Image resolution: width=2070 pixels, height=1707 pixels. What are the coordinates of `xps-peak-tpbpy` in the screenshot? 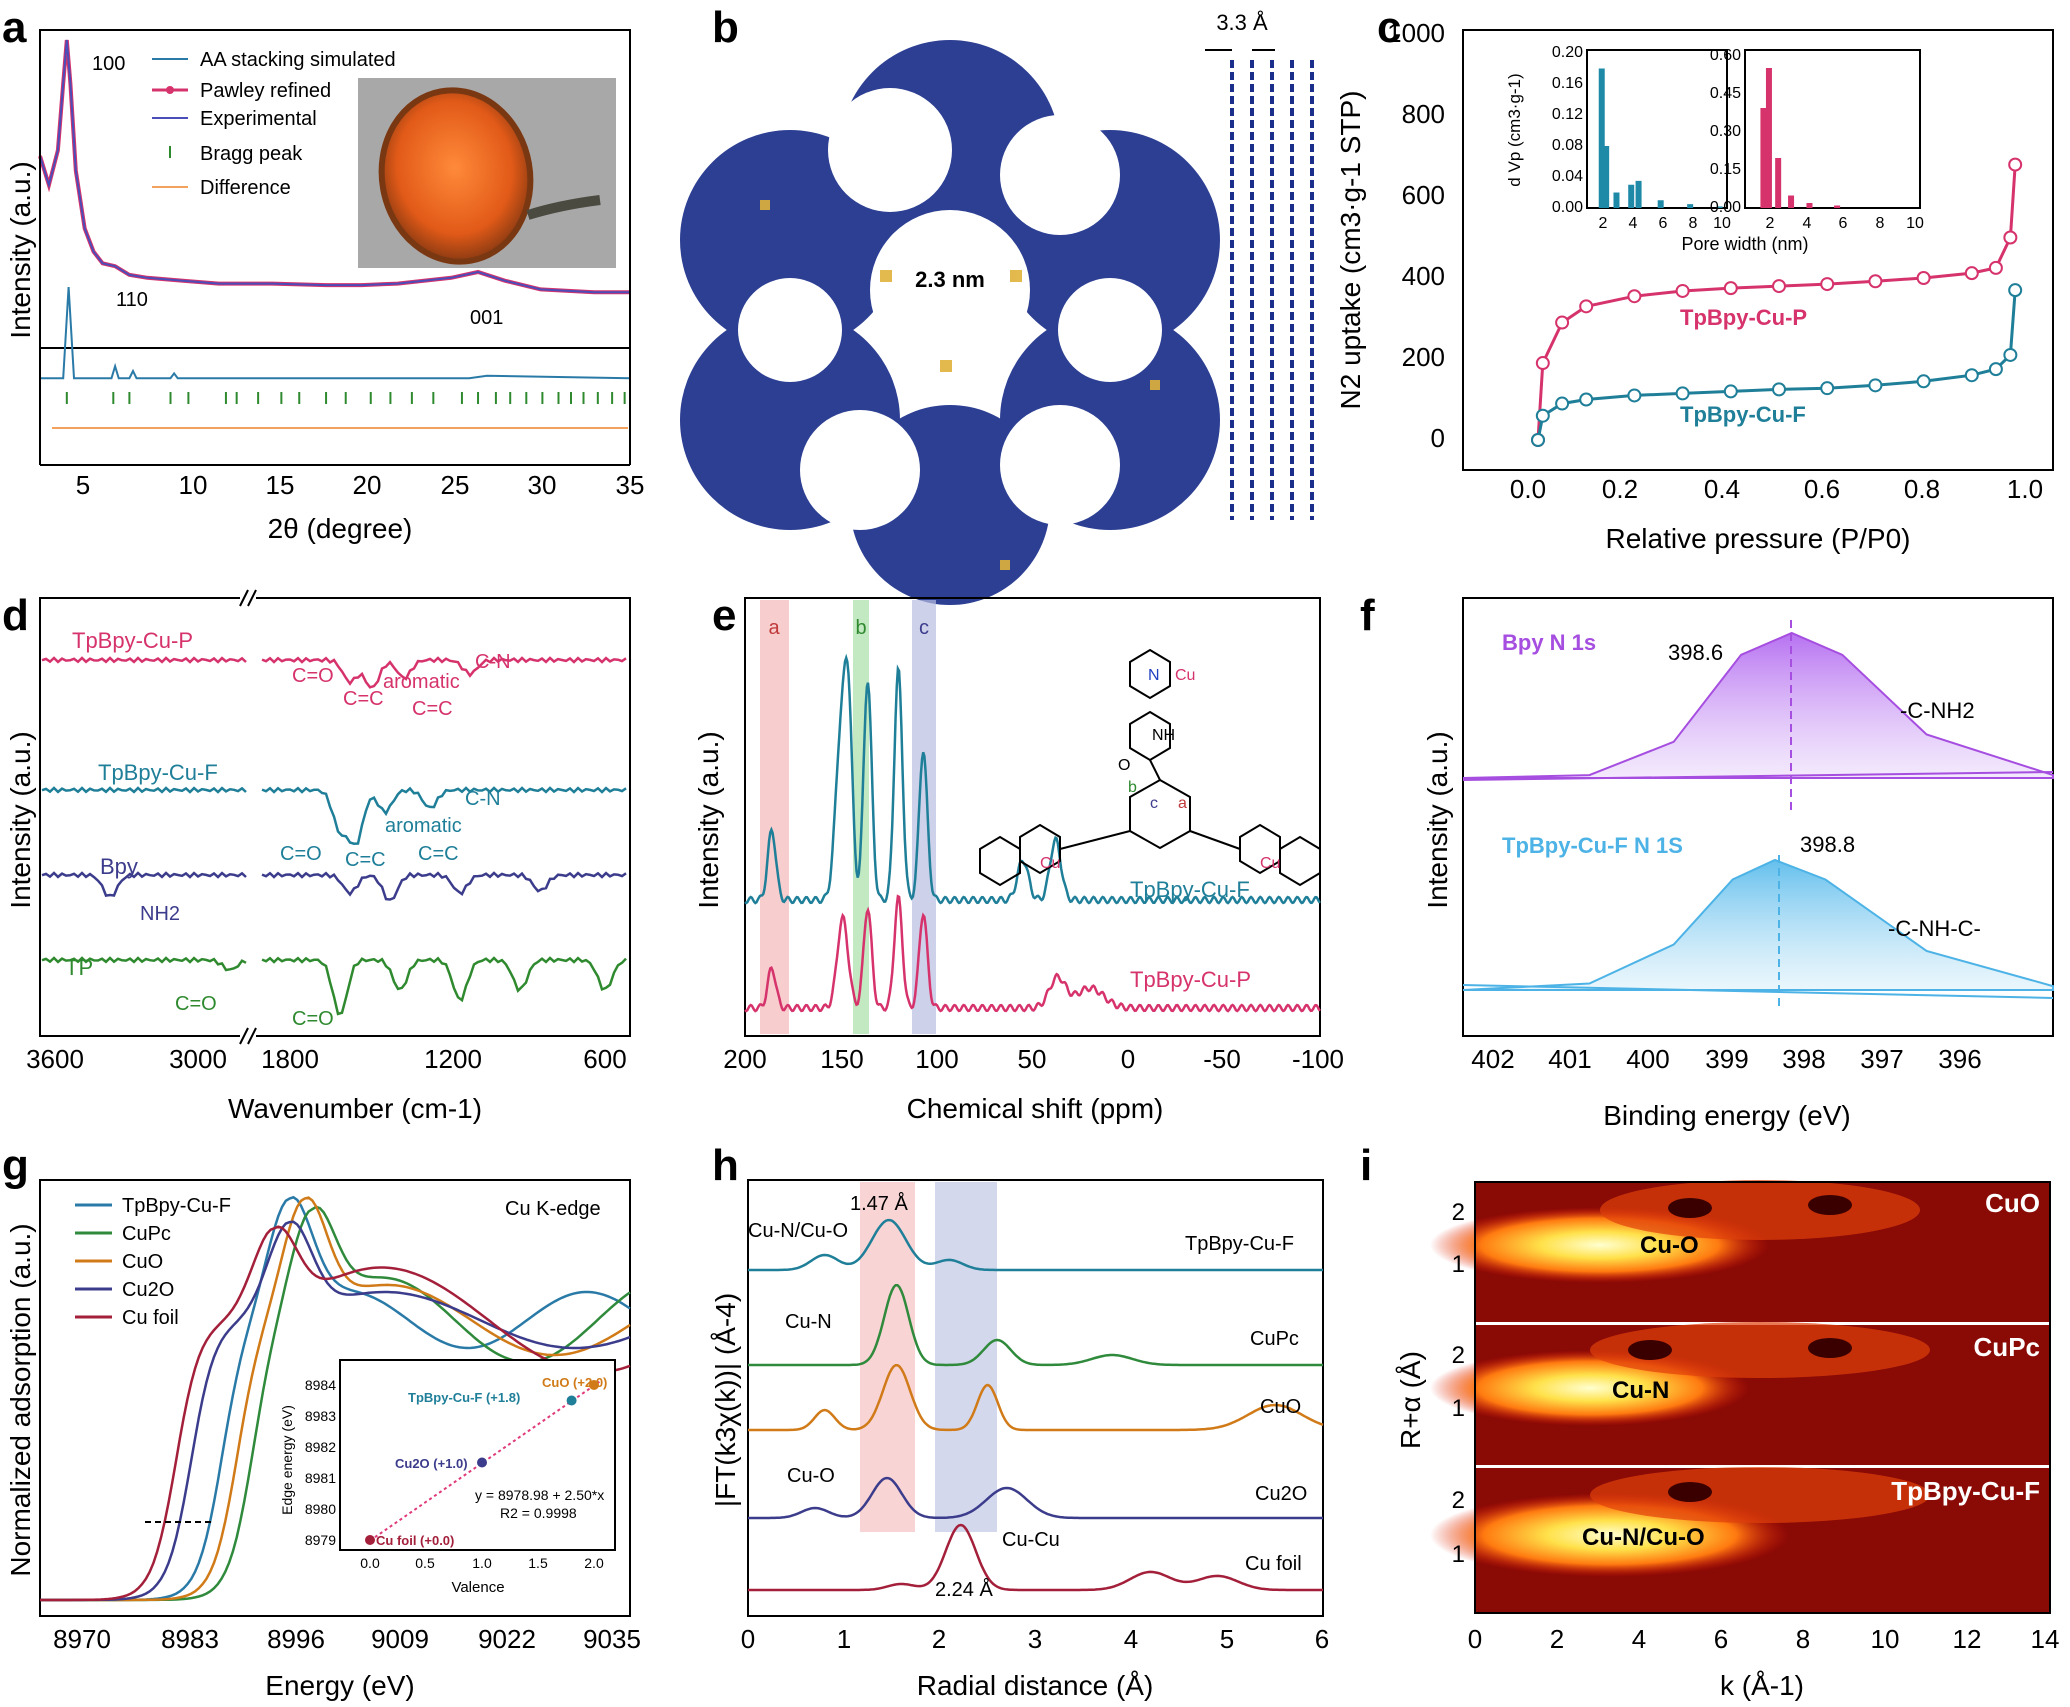 It's located at (1758, 924).